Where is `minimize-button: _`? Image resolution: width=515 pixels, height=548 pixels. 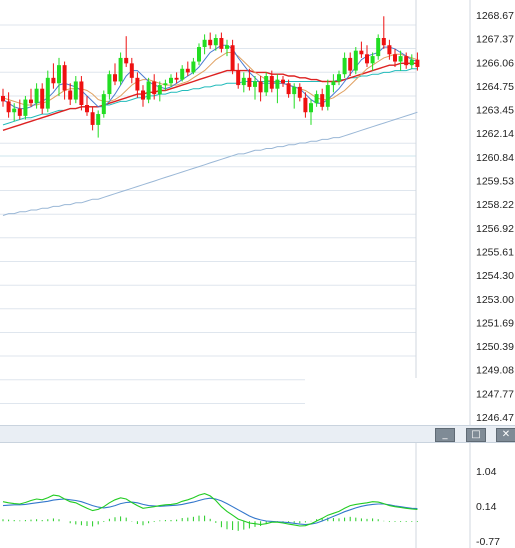 minimize-button: _ is located at coordinates (445, 435).